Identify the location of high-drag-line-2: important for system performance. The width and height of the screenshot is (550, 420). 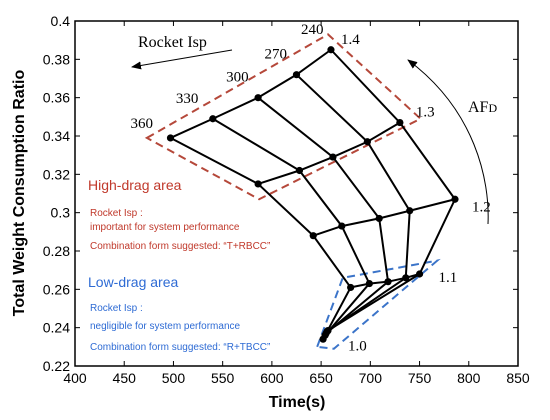
(165, 227).